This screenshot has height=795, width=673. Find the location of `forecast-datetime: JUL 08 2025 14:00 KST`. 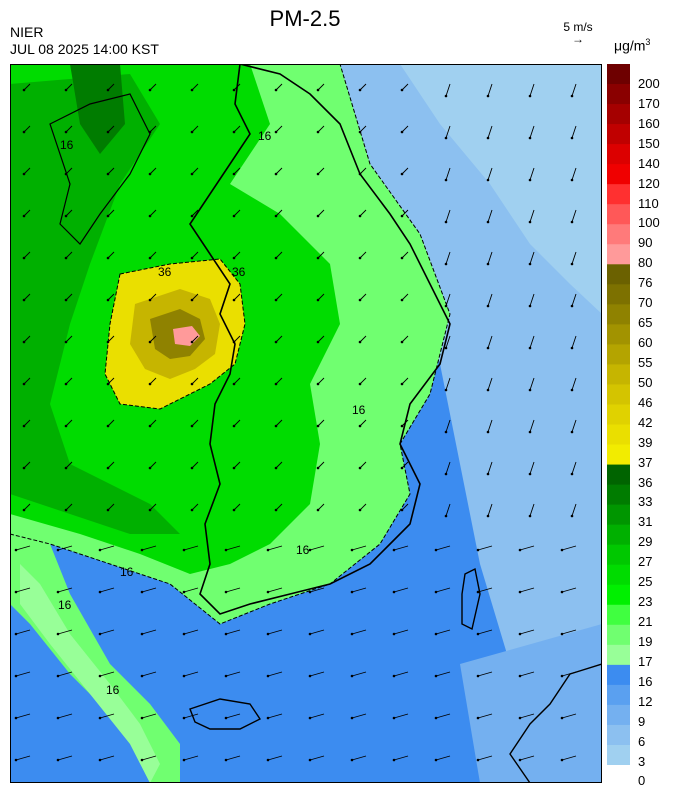

forecast-datetime: JUL 08 2025 14:00 KST is located at coordinates (84, 49).